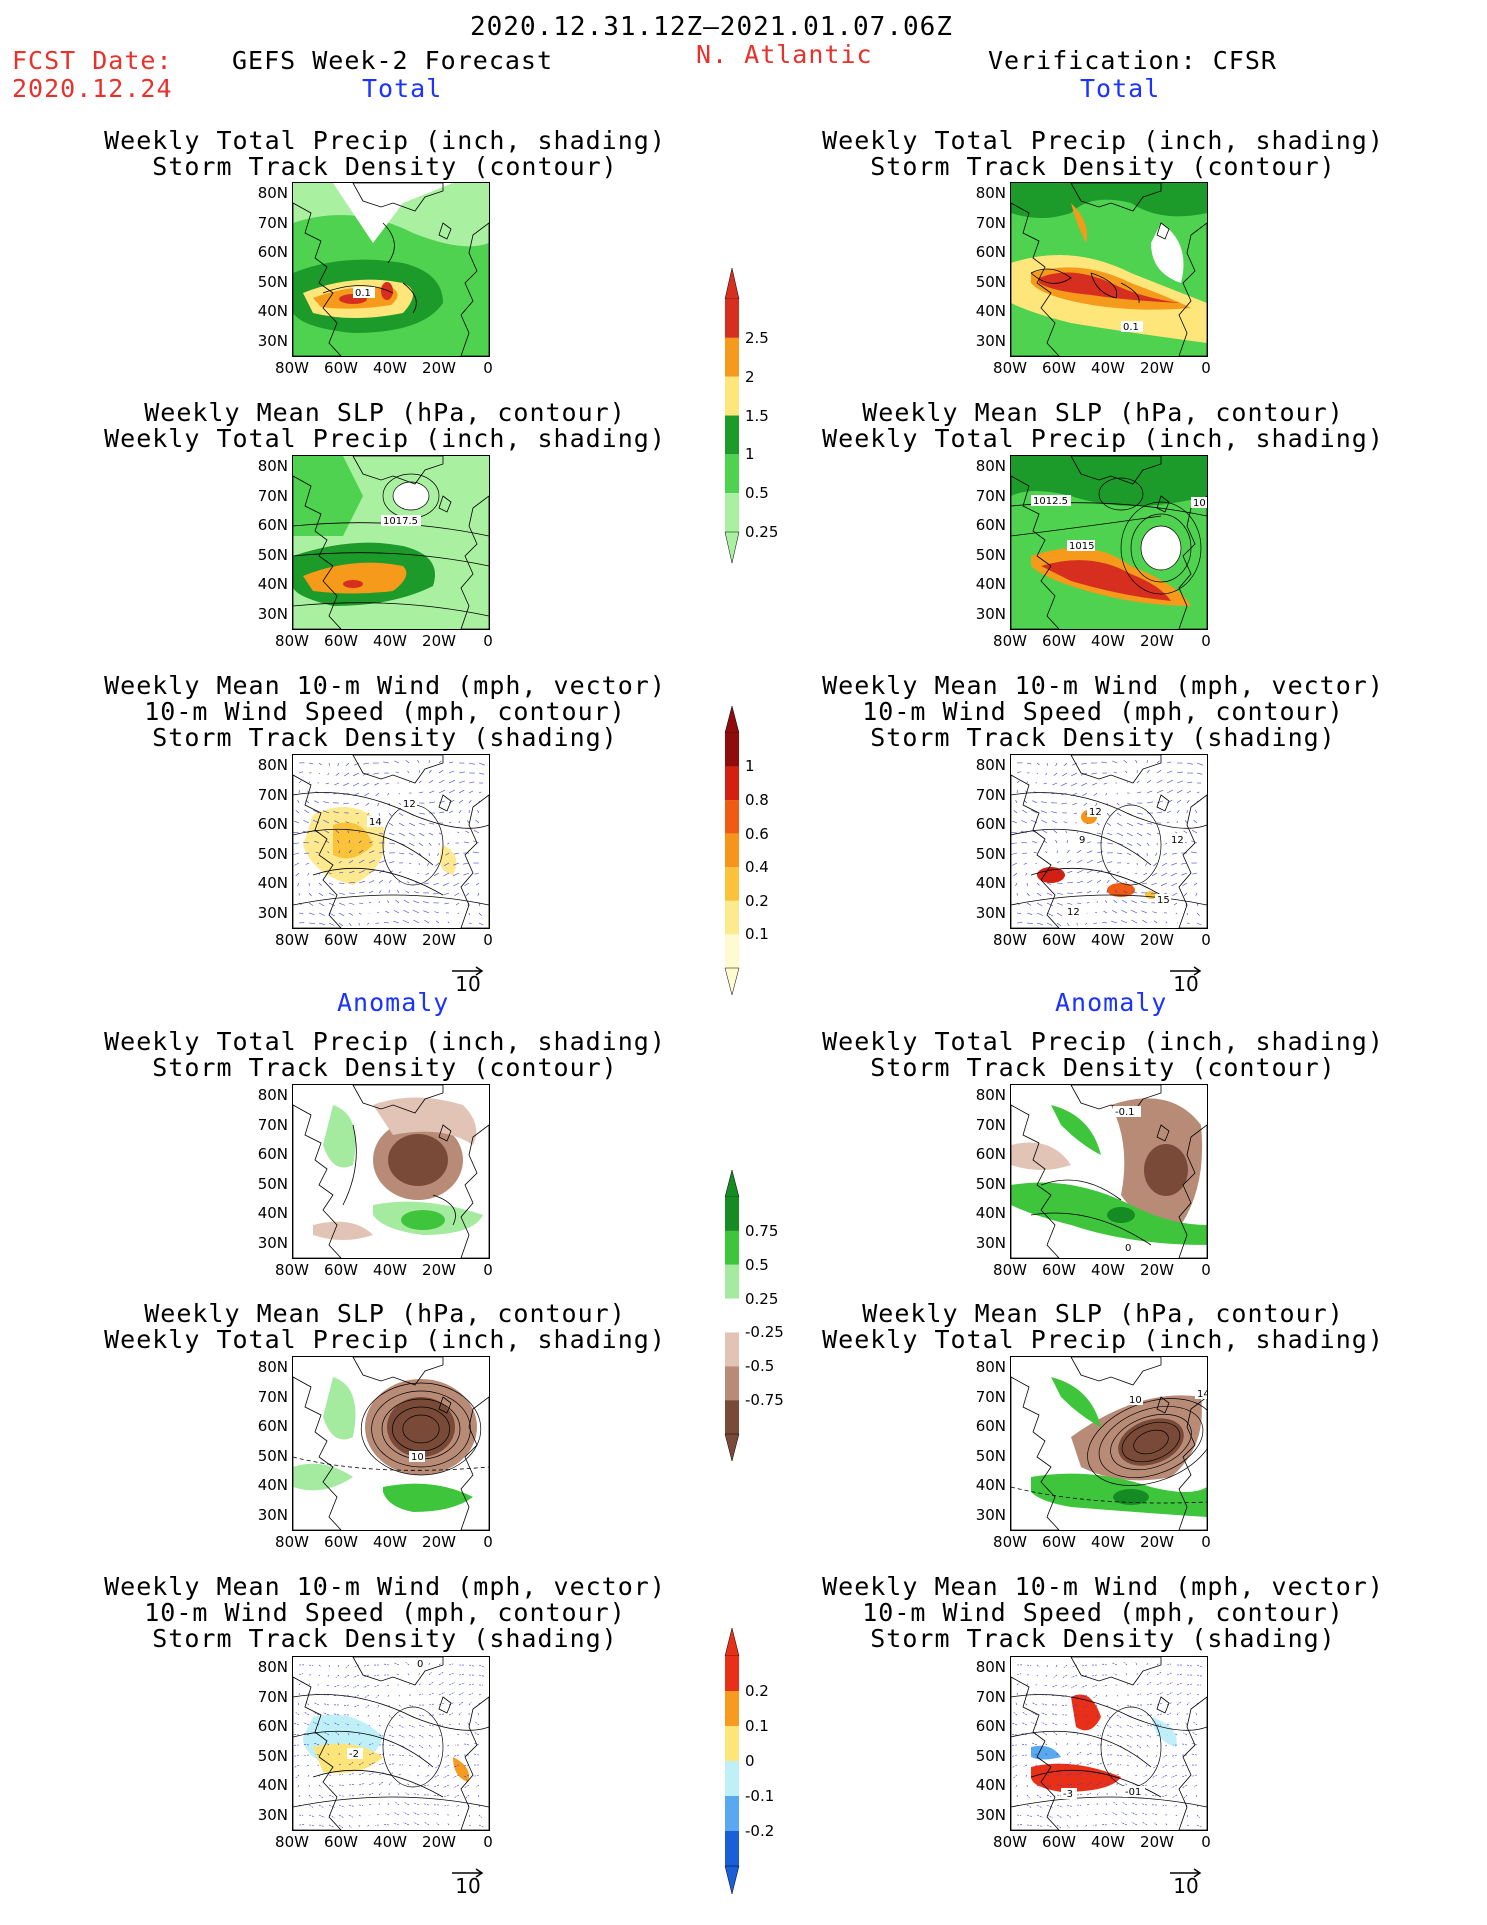 Image resolution: width=1487 pixels, height=1925 pixels. Describe the element at coordinates (757, 867) in the screenshot. I see `colorbar-label: 0.4` at that location.